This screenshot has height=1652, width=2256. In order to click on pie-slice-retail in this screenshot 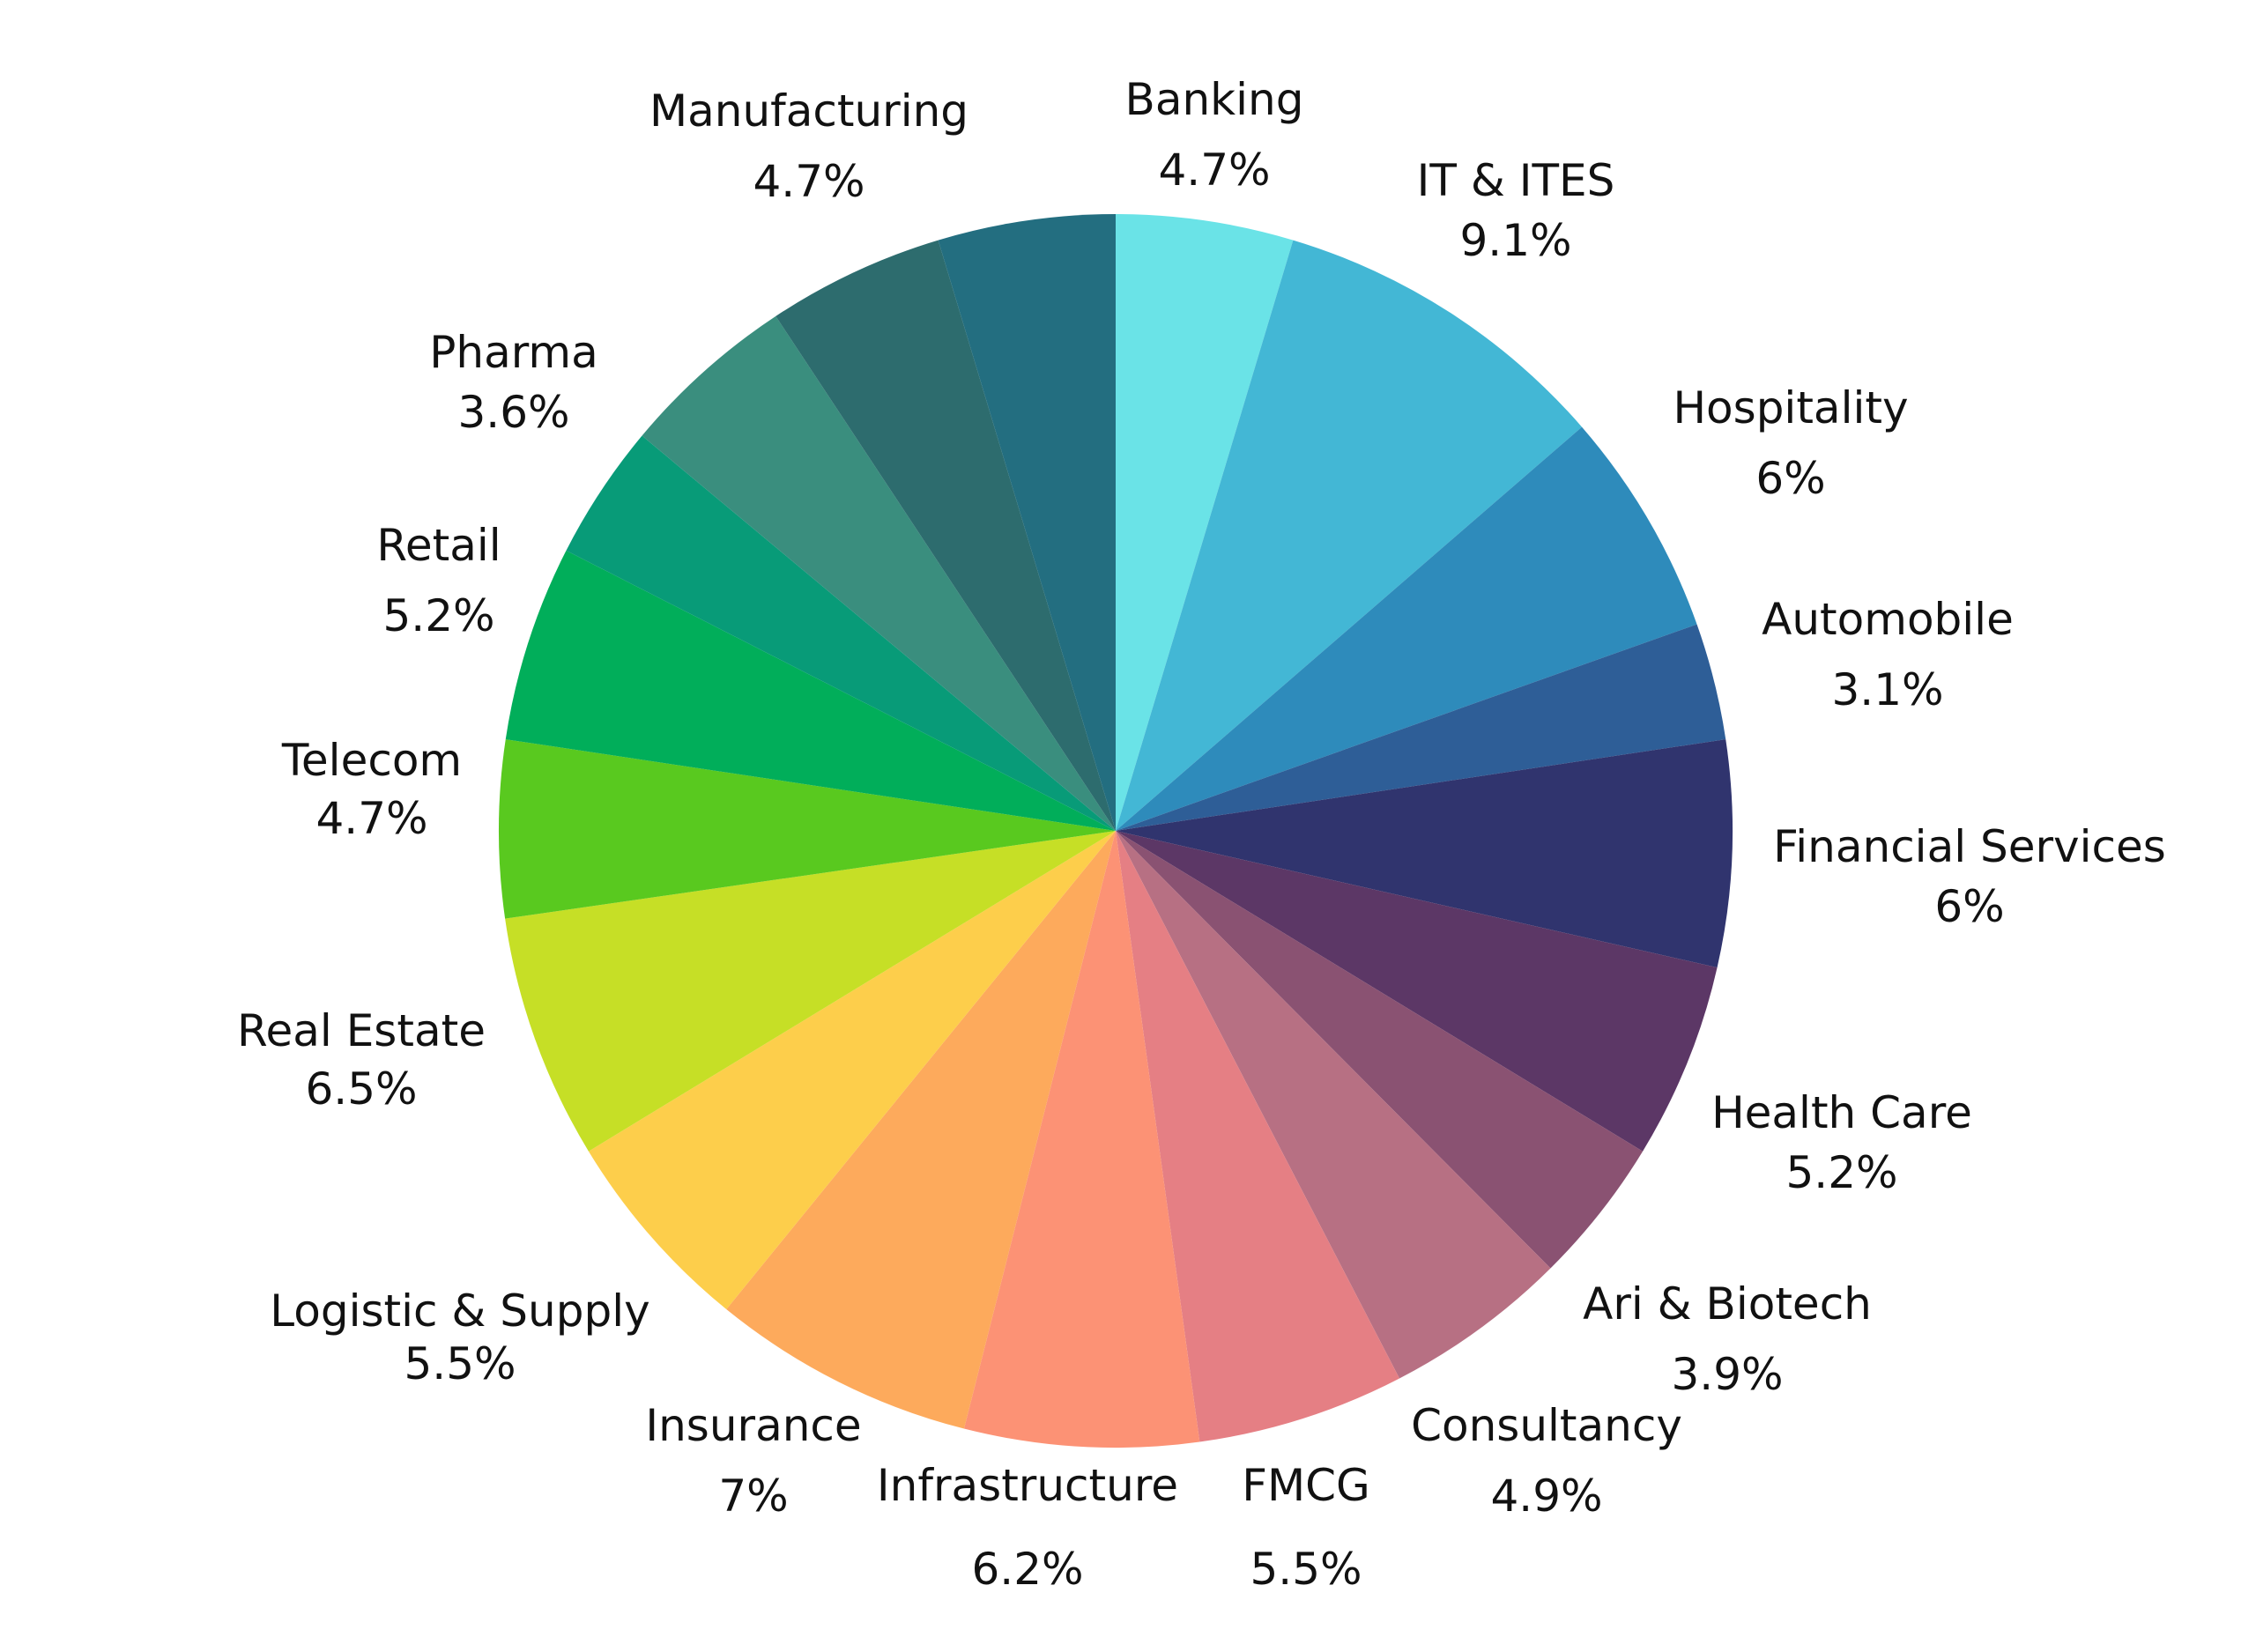, I will do `click(811, 690)`.